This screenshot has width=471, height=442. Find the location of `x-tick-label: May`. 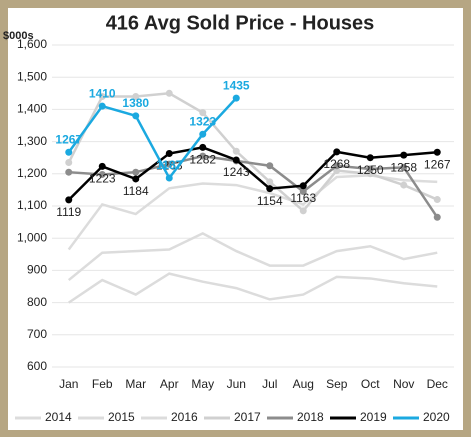

x-tick-label: May is located at coordinates (202, 384).